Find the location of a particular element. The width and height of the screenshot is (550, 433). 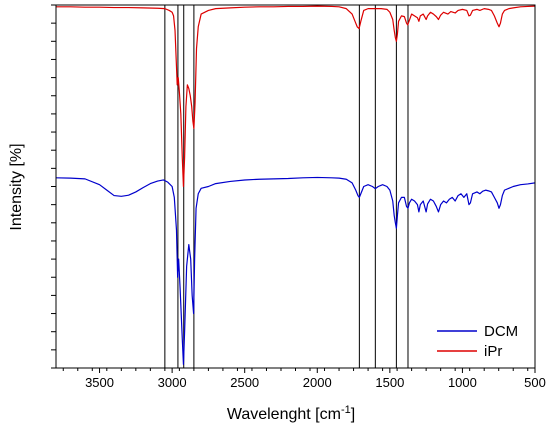

y-axis-ticks is located at coordinates (53, 186).